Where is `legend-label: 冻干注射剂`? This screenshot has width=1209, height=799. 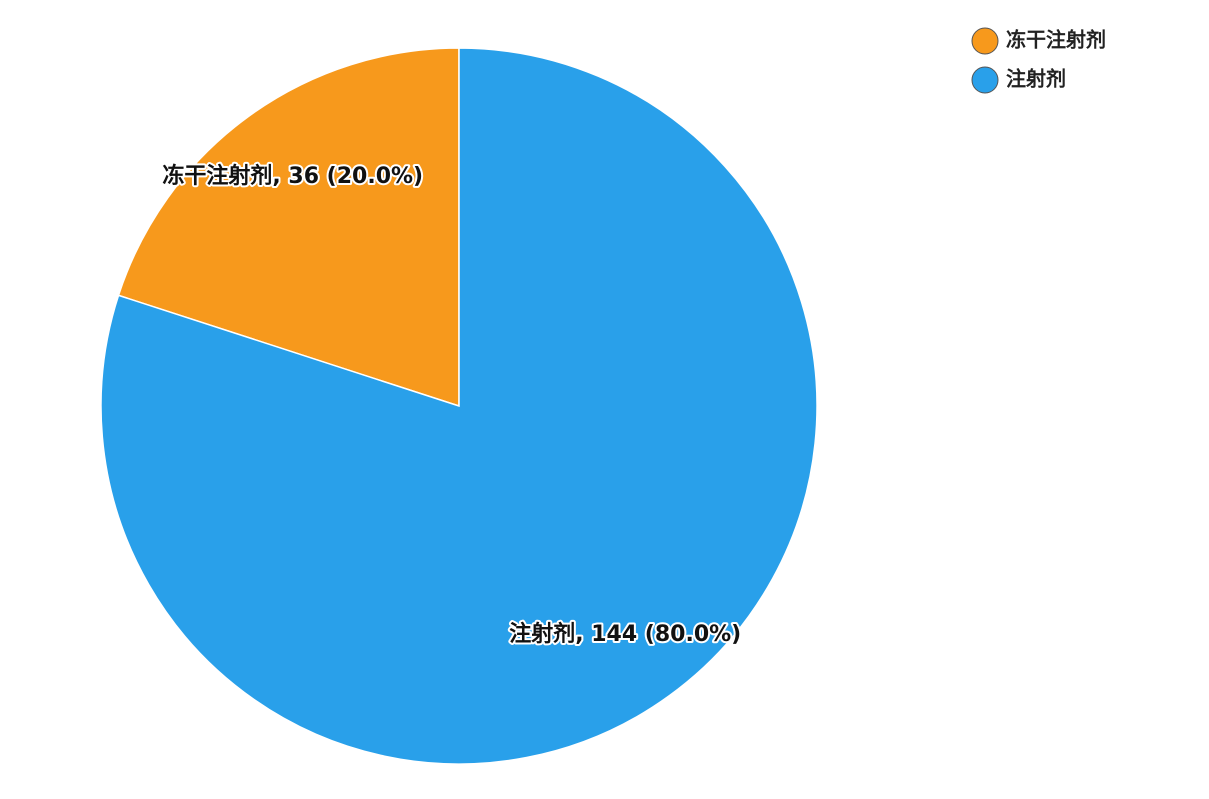 legend-label: 冻干注射剂 is located at coordinates (1056, 40).